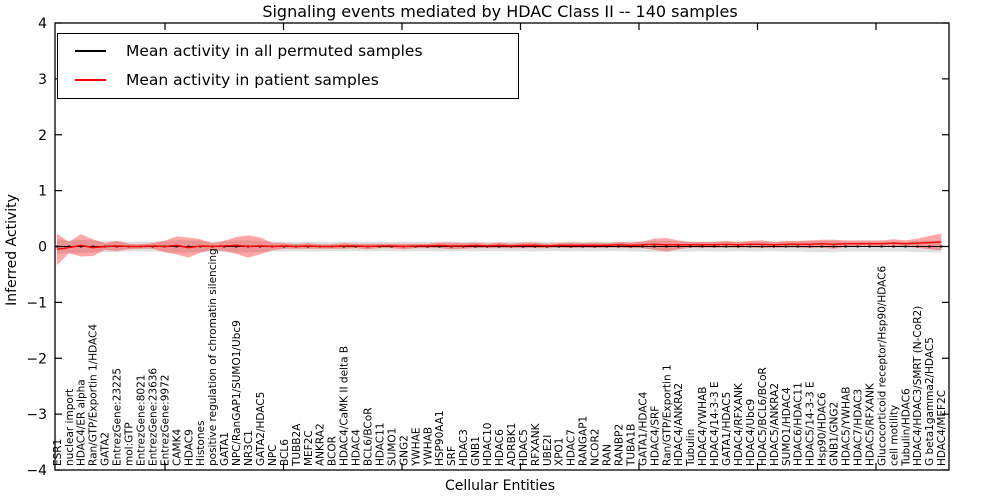 The height and width of the screenshot is (500, 1000). Describe the element at coordinates (252, 80) in the screenshot. I see `legend-label-patient: Mean activity in patient samples` at that location.